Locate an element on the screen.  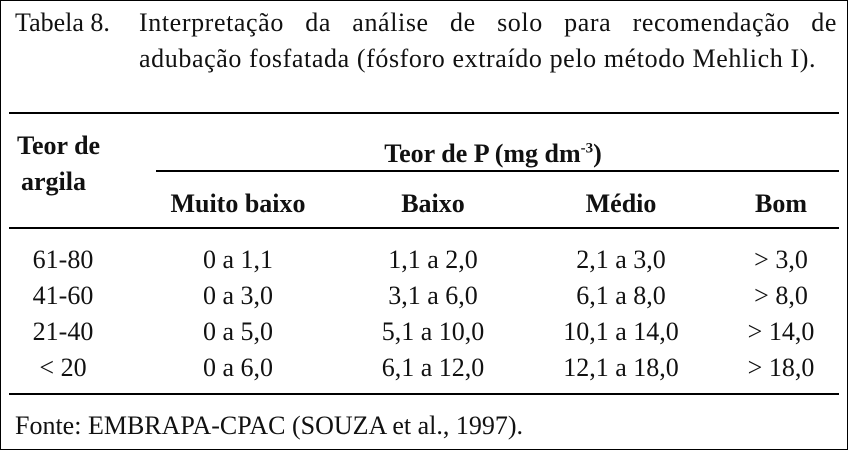
cell: 12,1 a 18,0 is located at coordinates (621, 367).